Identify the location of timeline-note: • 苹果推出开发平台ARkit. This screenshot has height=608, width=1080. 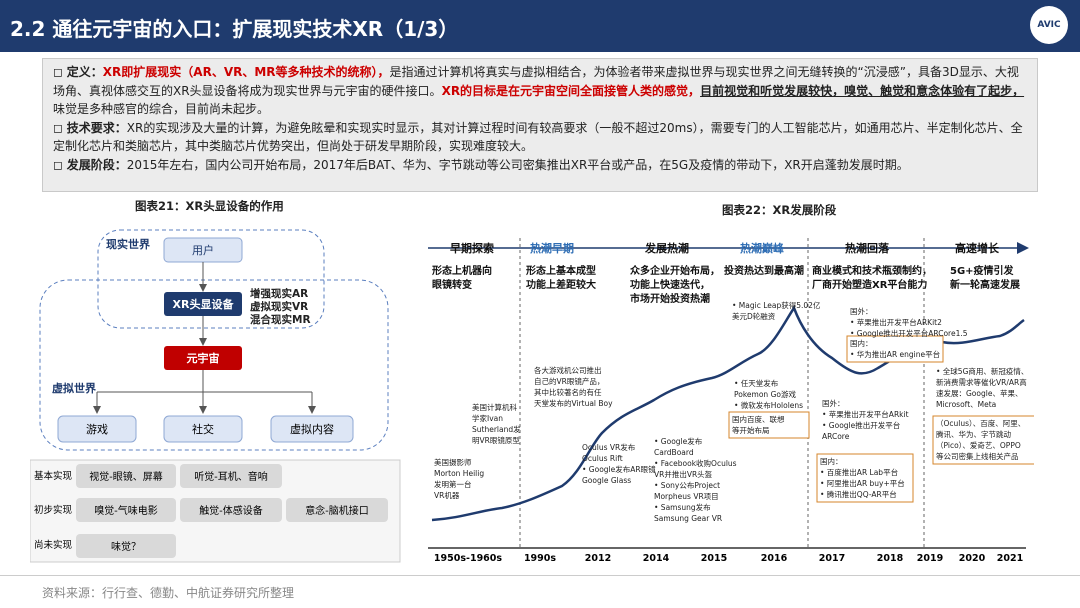
(865, 414).